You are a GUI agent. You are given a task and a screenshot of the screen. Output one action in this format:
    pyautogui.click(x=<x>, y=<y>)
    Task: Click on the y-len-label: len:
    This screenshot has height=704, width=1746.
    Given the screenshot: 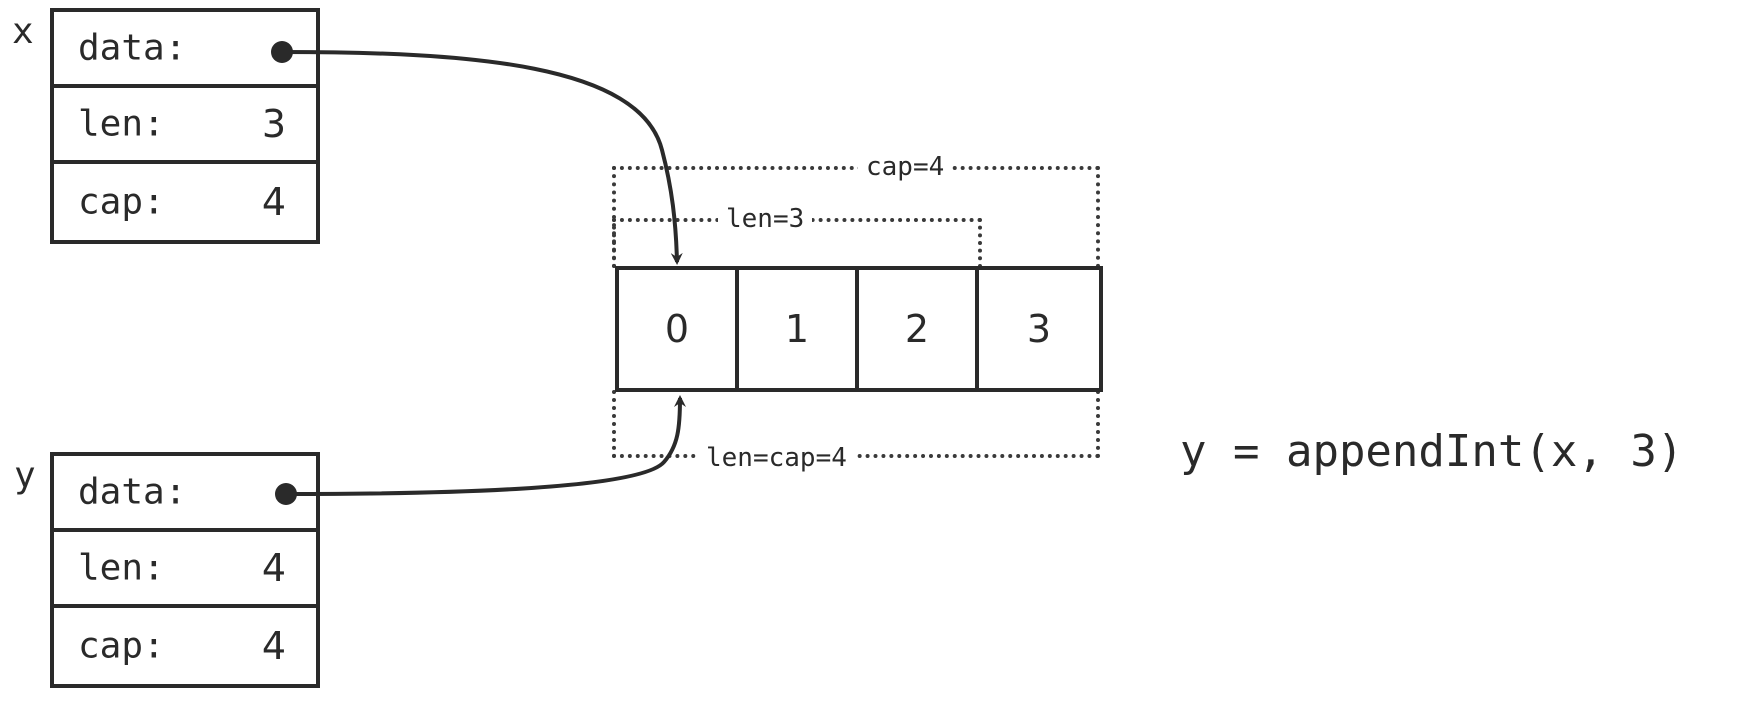 What is the action you would take?
    pyautogui.click(x=121, y=568)
    